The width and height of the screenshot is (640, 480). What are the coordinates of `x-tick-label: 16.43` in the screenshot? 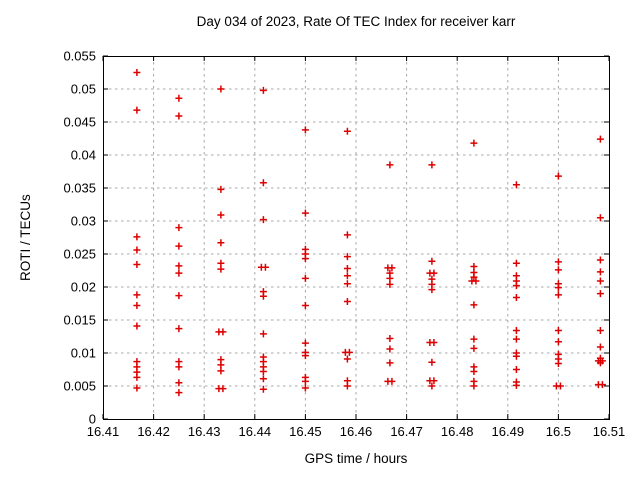 It's located at (204, 431).